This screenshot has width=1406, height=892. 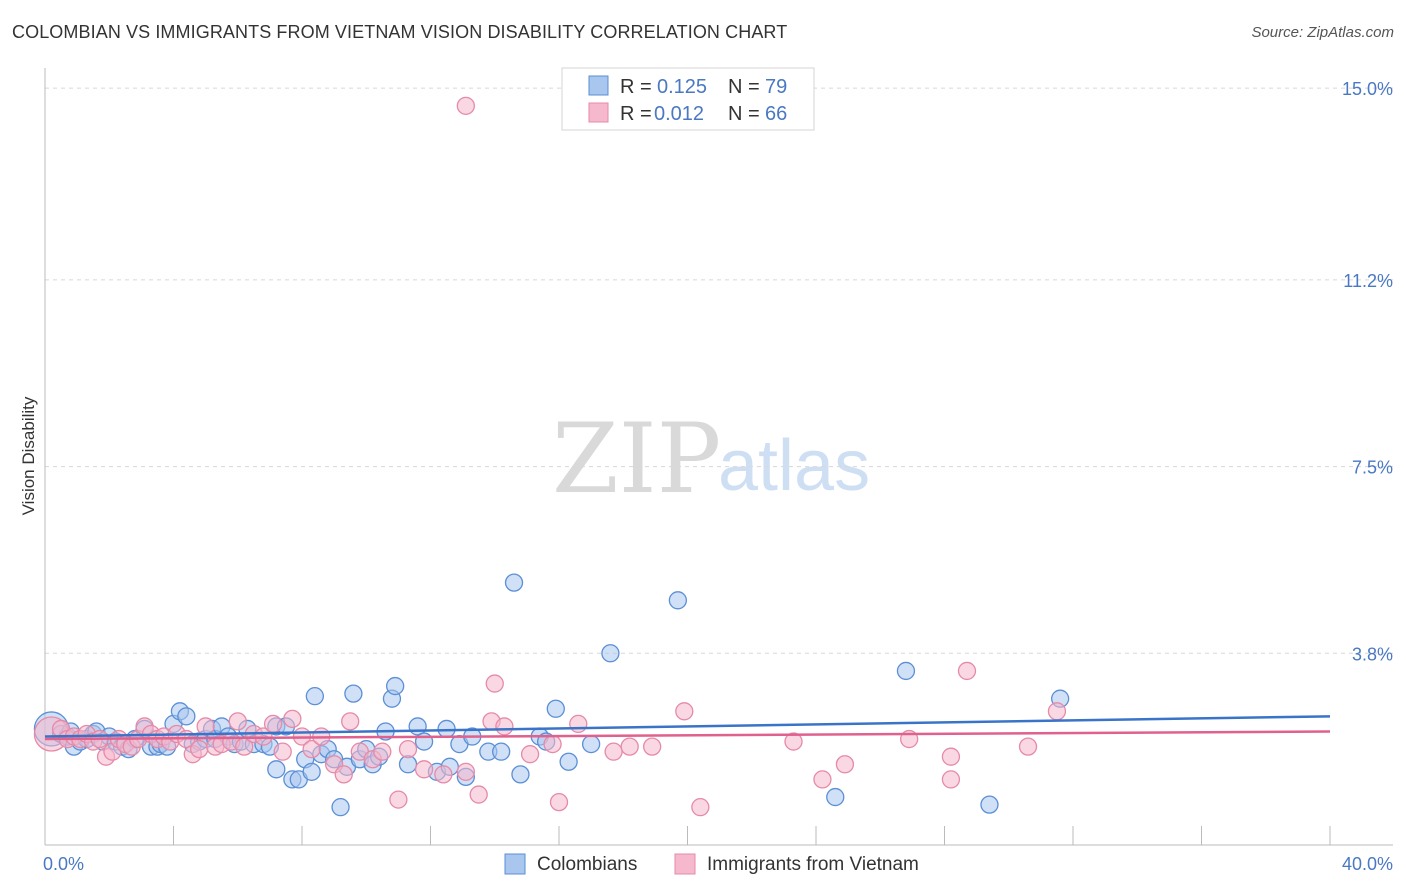 I want to click on watermark-atlas: atlas, so click(x=794, y=466).